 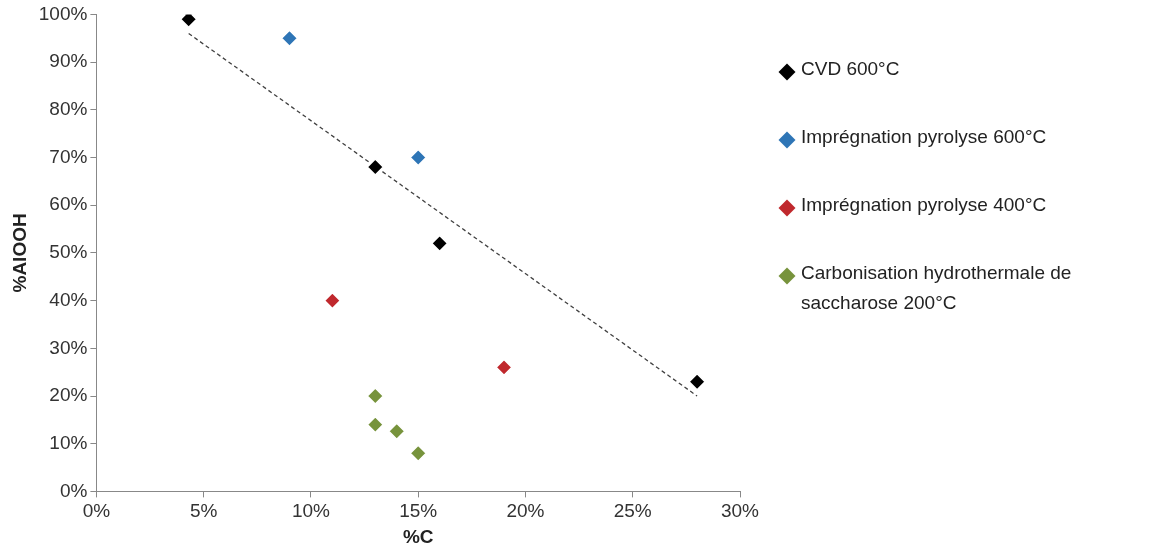 I want to click on legend-label: CVD 600°C, so click(x=850, y=69).